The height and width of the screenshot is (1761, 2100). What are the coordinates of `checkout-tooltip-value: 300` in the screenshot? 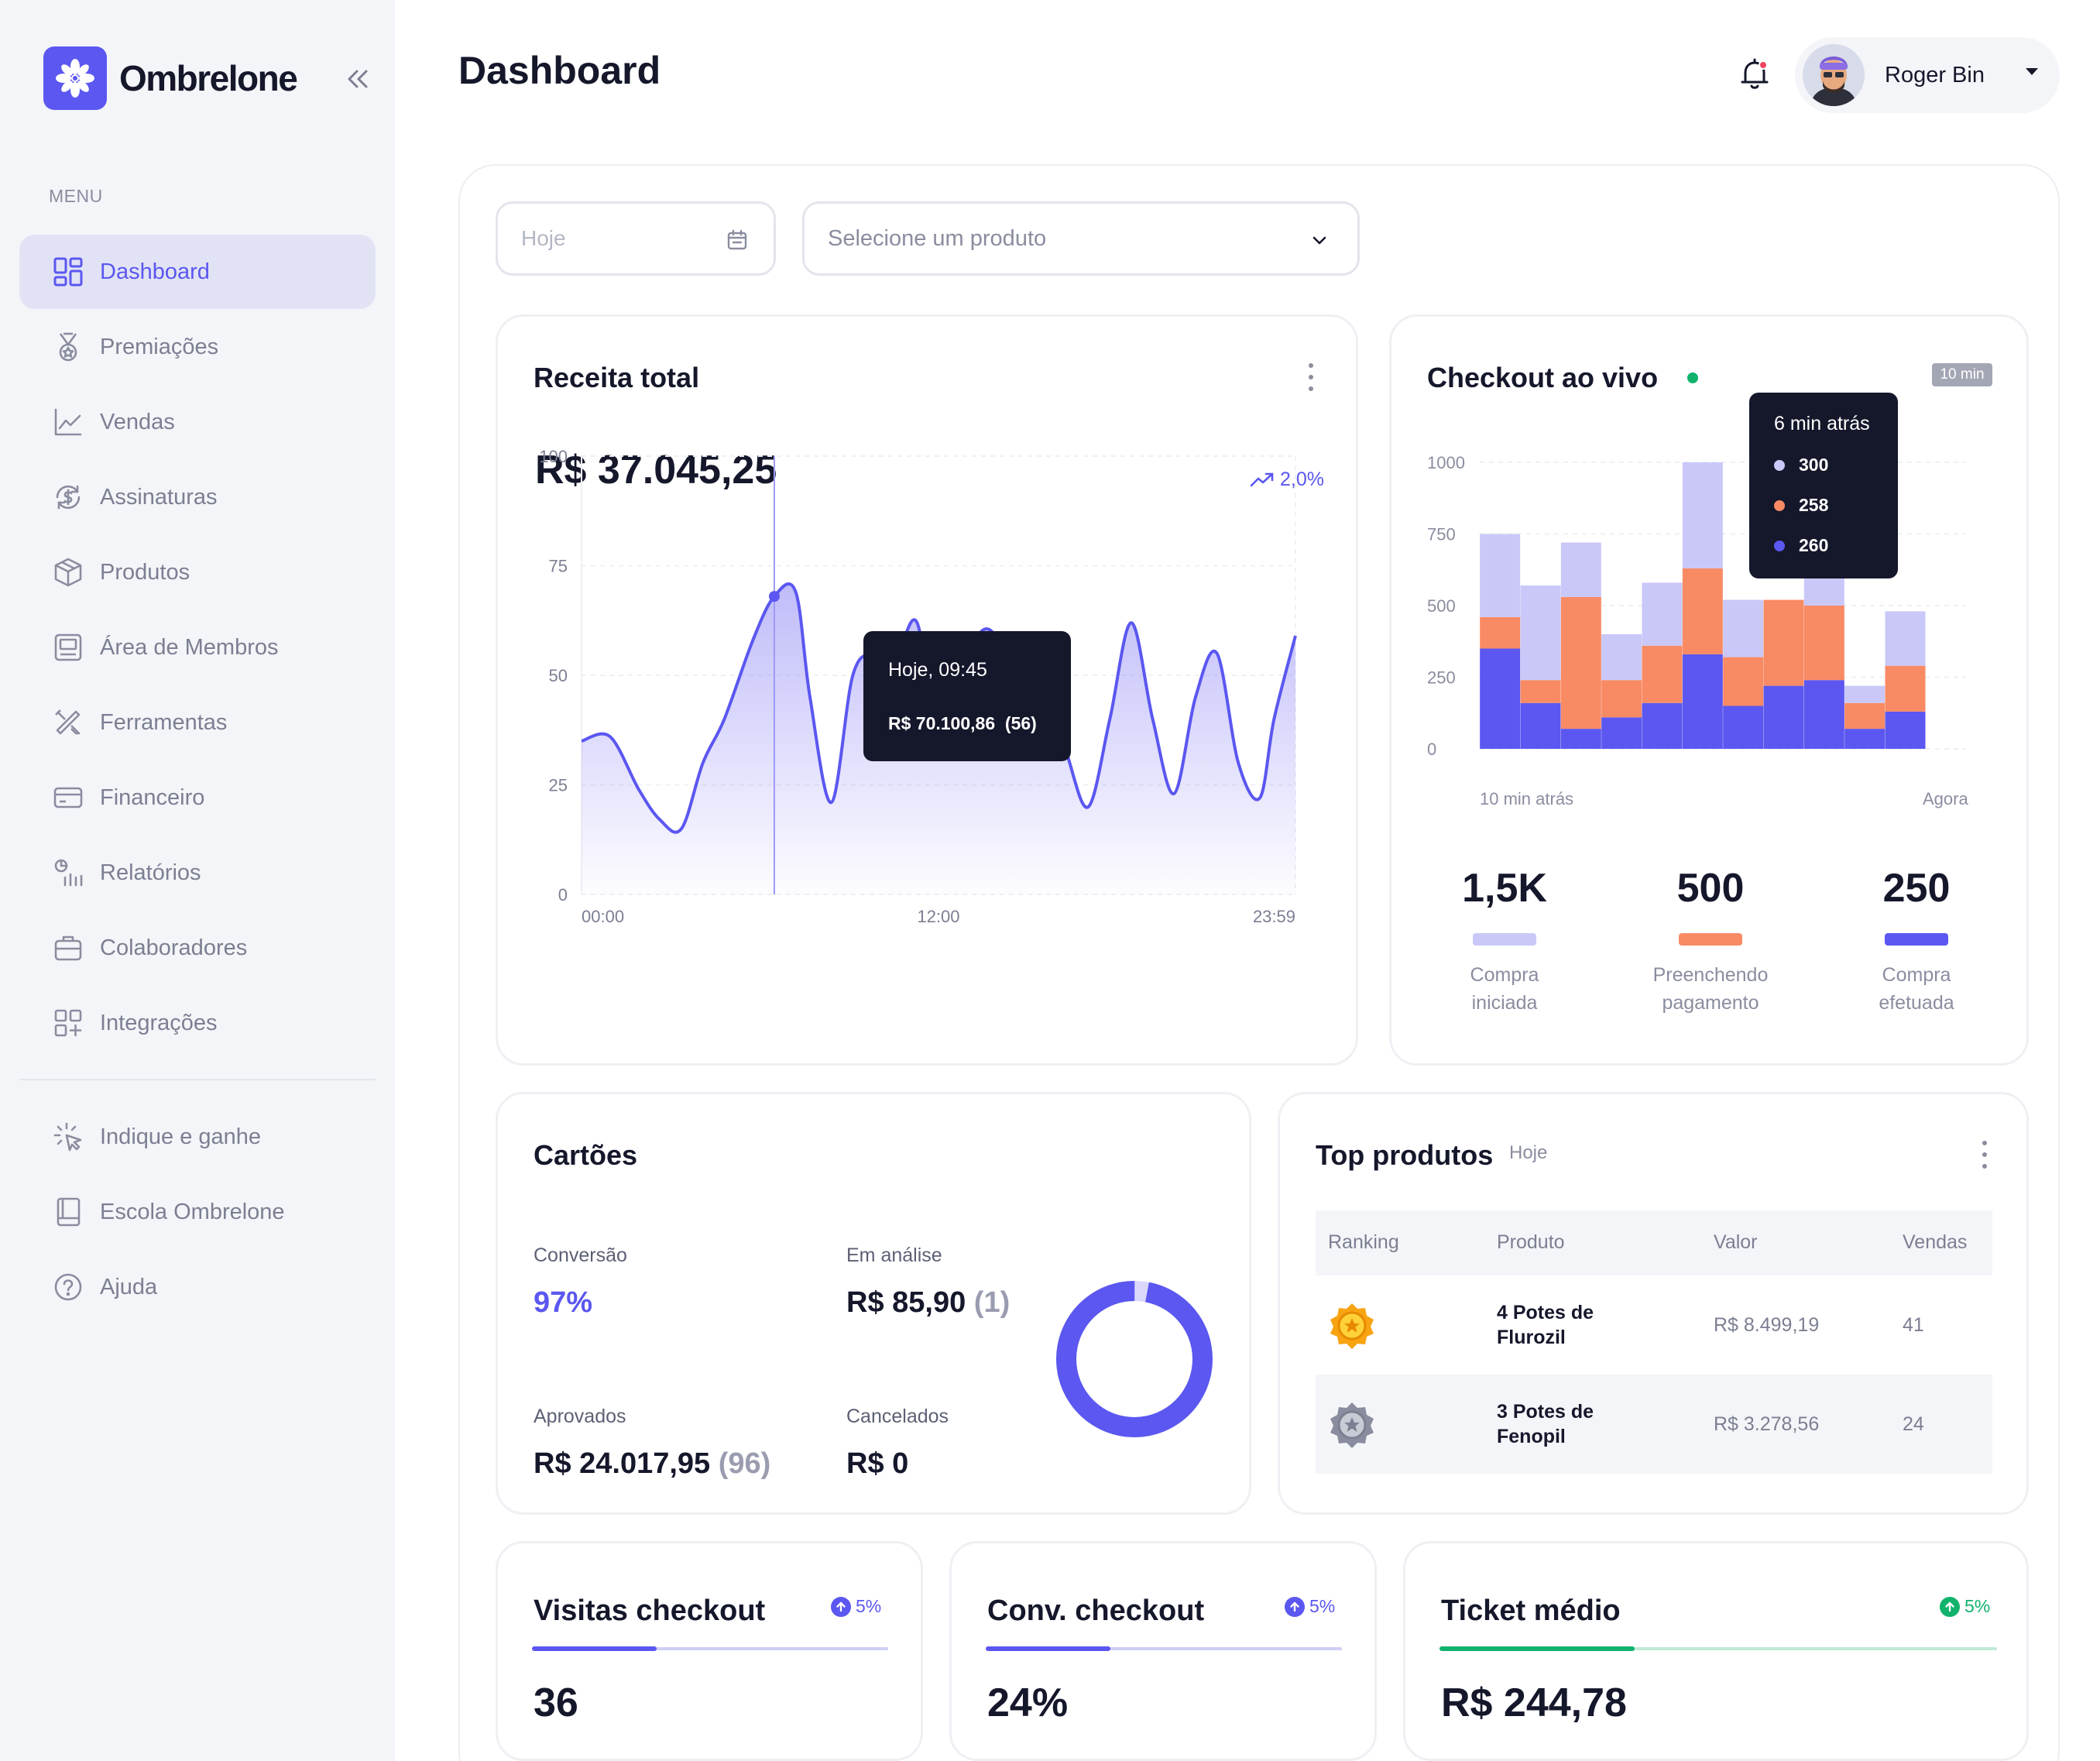 It's located at (1814, 465).